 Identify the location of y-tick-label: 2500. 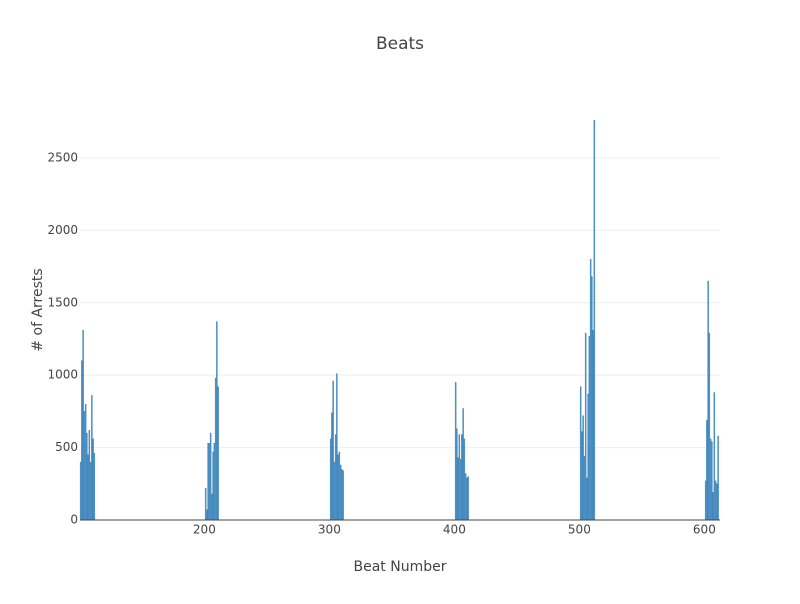
(62, 157).